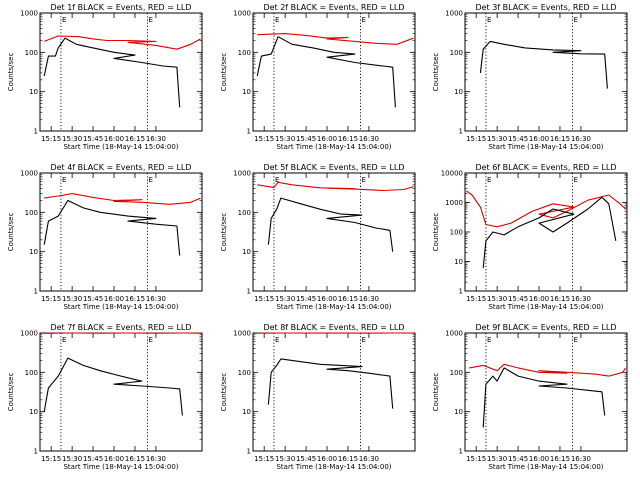  Describe the element at coordinates (545, 7) in the screenshot. I see `panel-title: Det 3f BLACK = Events, RED = LLD` at that location.